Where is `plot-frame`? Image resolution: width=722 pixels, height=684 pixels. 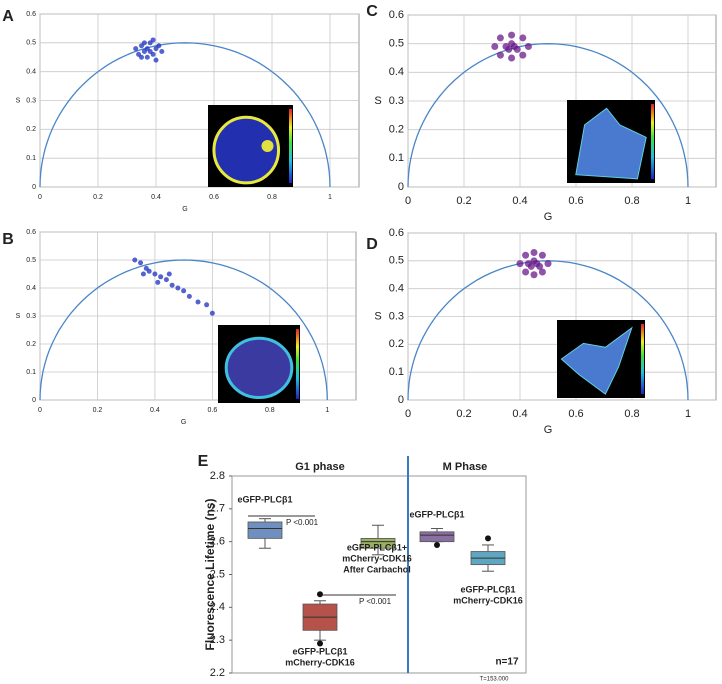 plot-frame is located at coordinates (379, 574).